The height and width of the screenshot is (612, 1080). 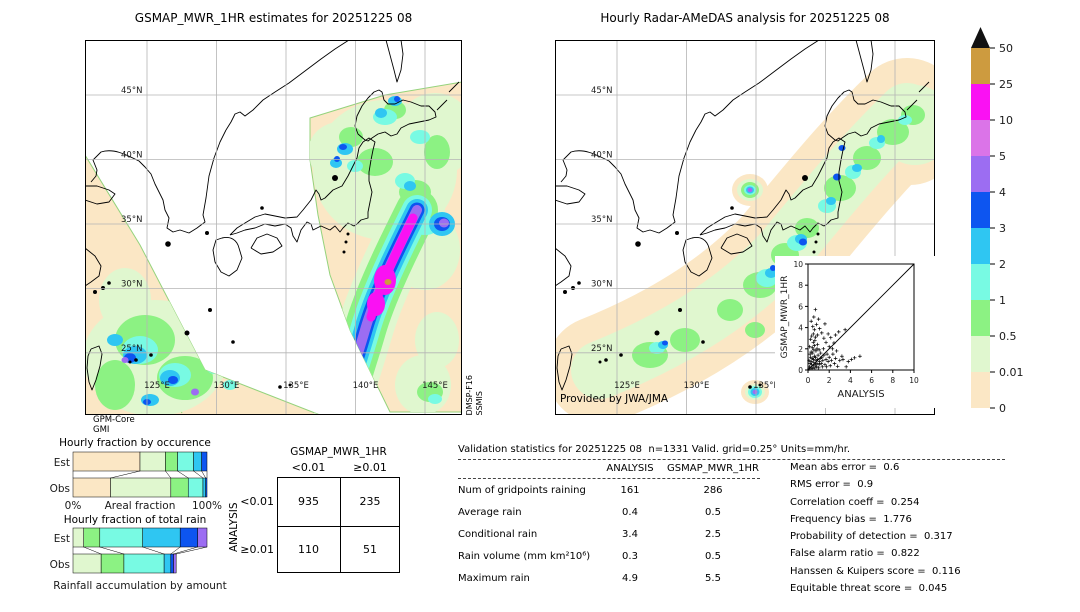 I want to click on sensor-note-gpm: GPM-Core, so click(x=114, y=420).